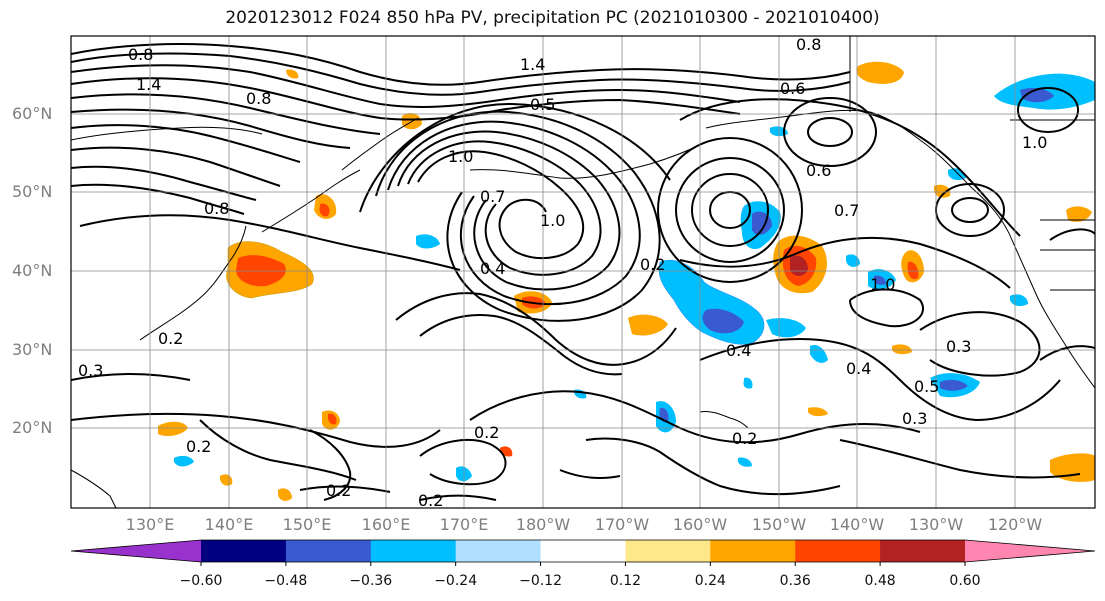 This screenshot has height=601, width=1105. What do you see at coordinates (1052, 205) in the screenshot?
I see `border-canada` at bounding box center [1052, 205].